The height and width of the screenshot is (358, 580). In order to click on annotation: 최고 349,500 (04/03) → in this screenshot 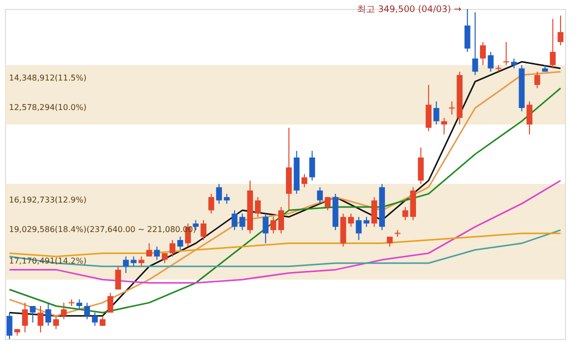, I will do `click(409, 10)`.